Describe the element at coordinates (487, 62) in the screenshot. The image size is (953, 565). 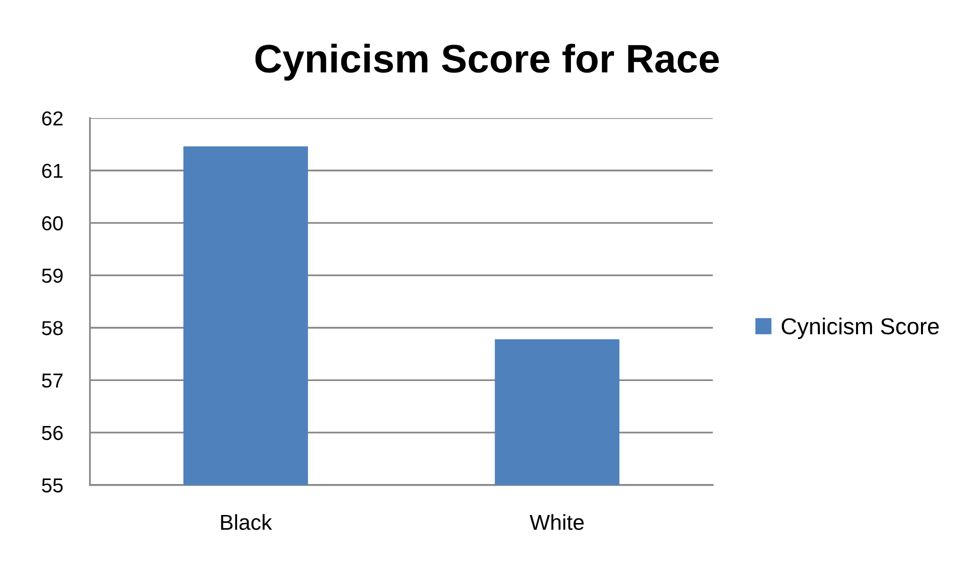
I see `chart-title: Cynicism Score for Race` at that location.